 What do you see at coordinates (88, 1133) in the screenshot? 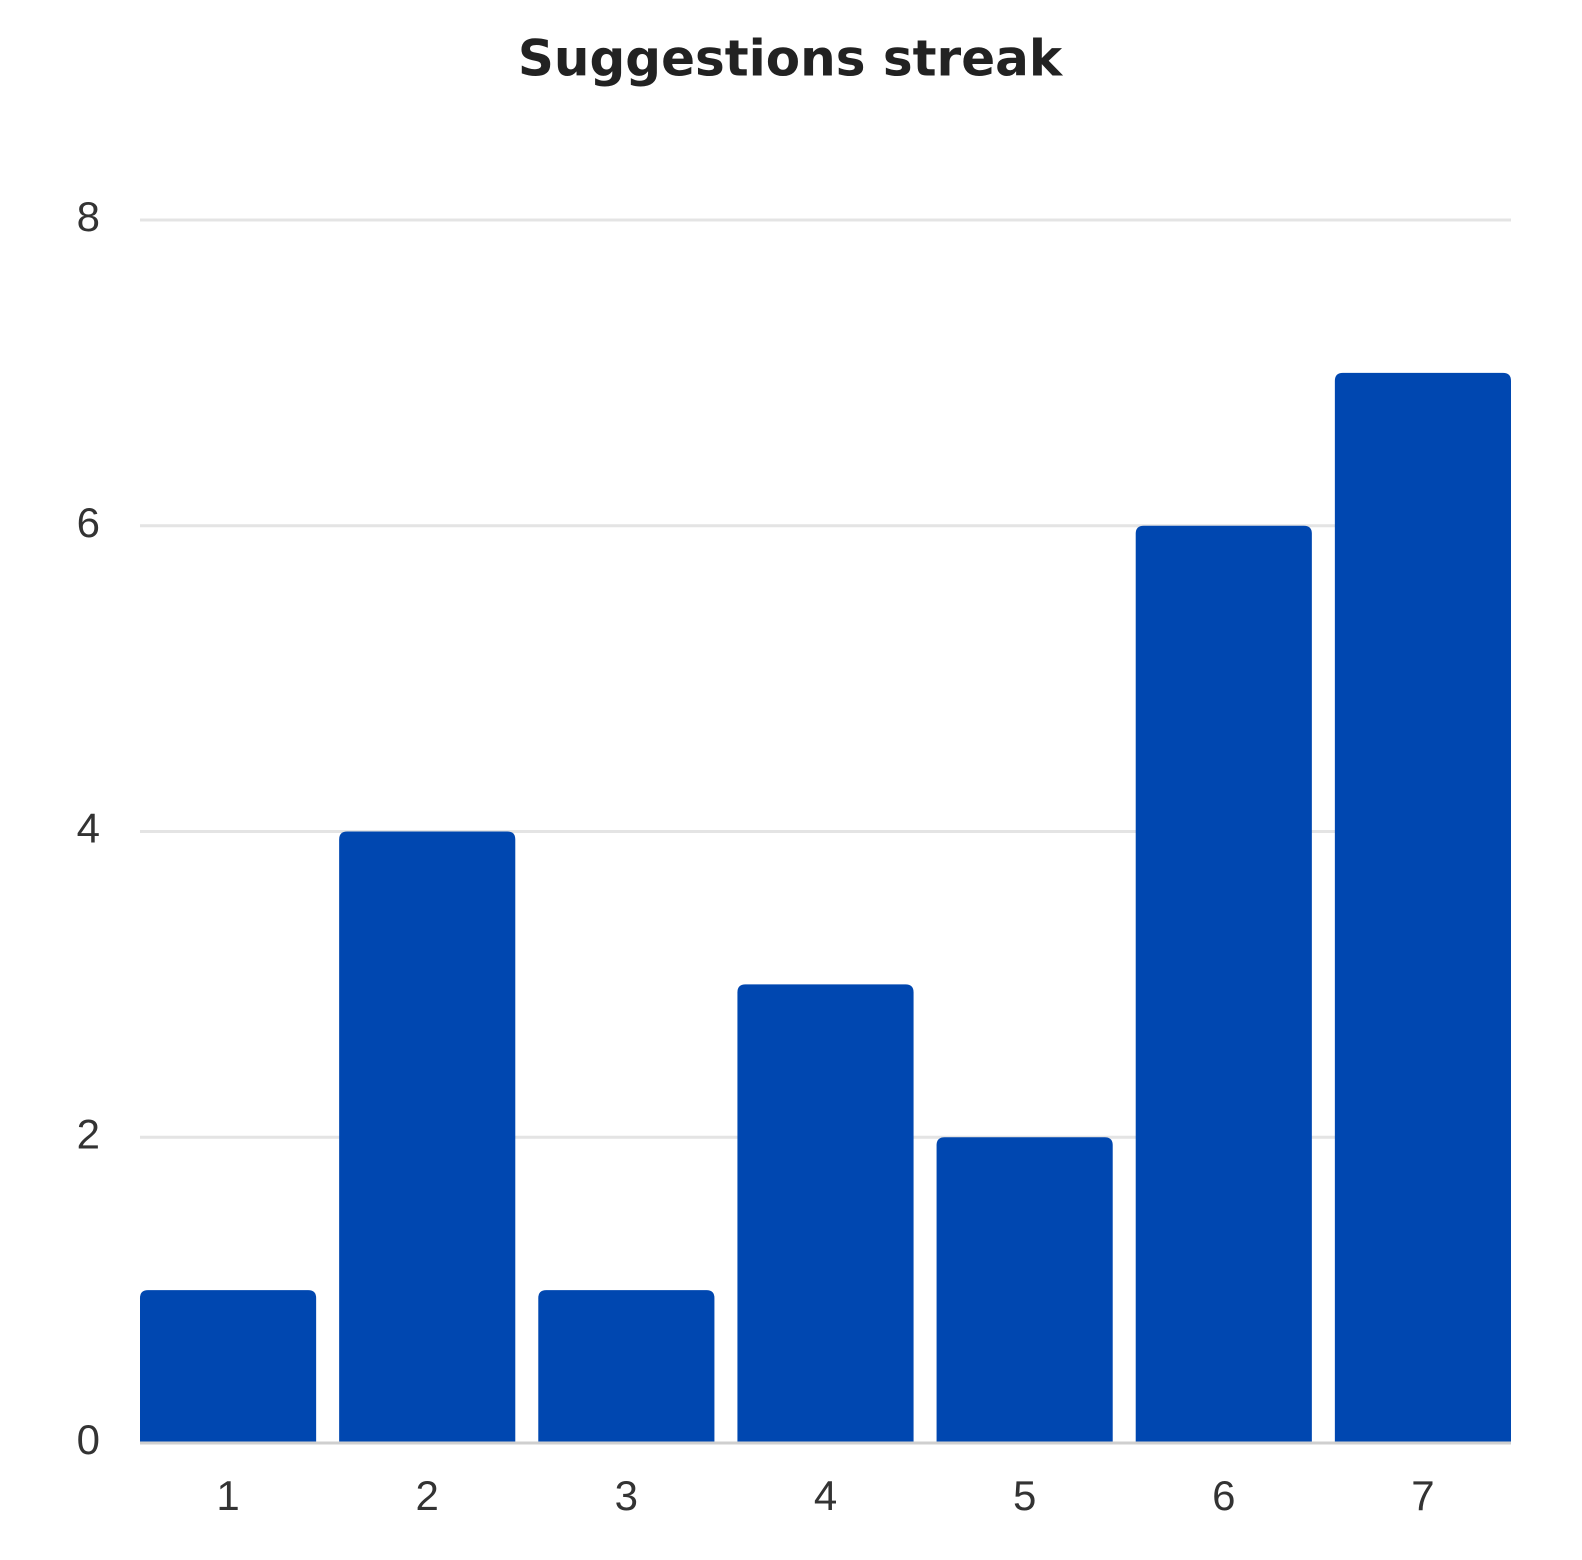
I see `y-tick-label: 2` at bounding box center [88, 1133].